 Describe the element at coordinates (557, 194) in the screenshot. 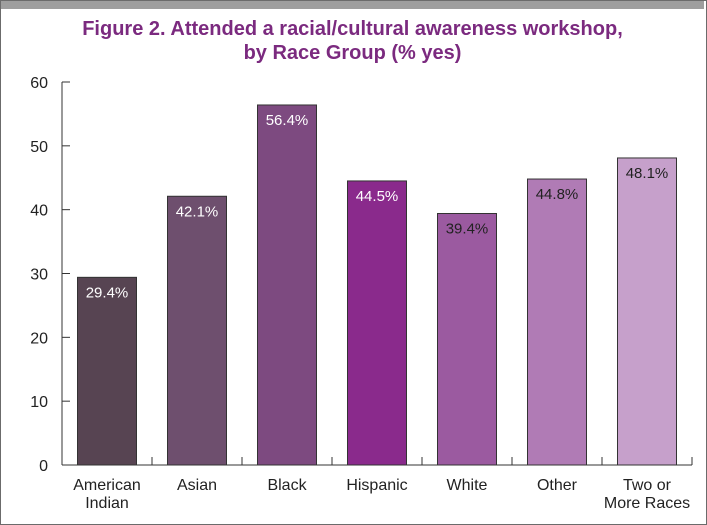

I see `data-label: 44.8%` at that location.